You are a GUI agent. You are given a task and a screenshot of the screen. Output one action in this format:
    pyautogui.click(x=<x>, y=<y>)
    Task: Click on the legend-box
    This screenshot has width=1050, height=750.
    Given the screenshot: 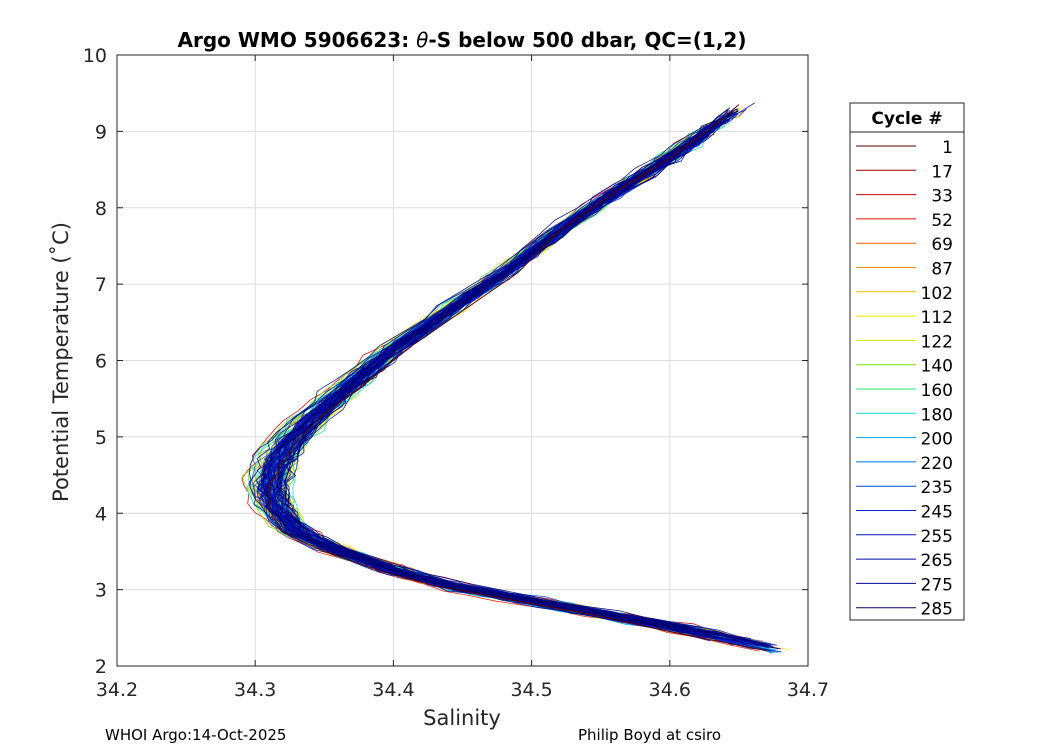 What is the action you would take?
    pyautogui.click(x=907, y=361)
    